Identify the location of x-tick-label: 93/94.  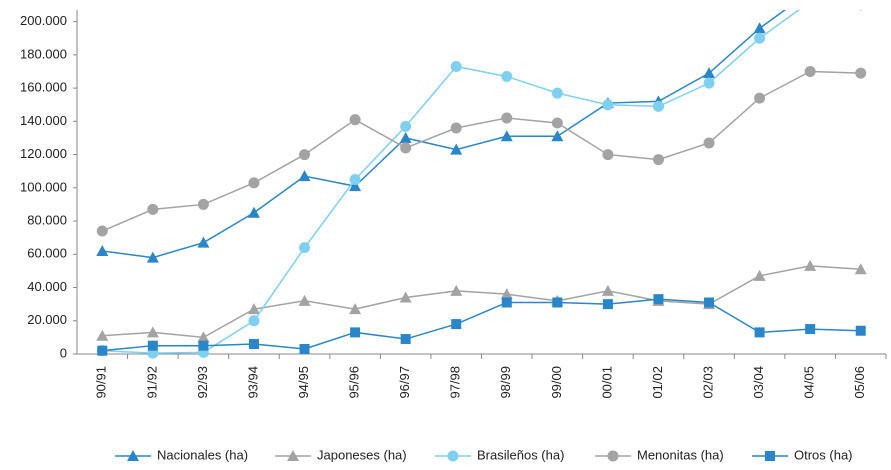
(252, 382).